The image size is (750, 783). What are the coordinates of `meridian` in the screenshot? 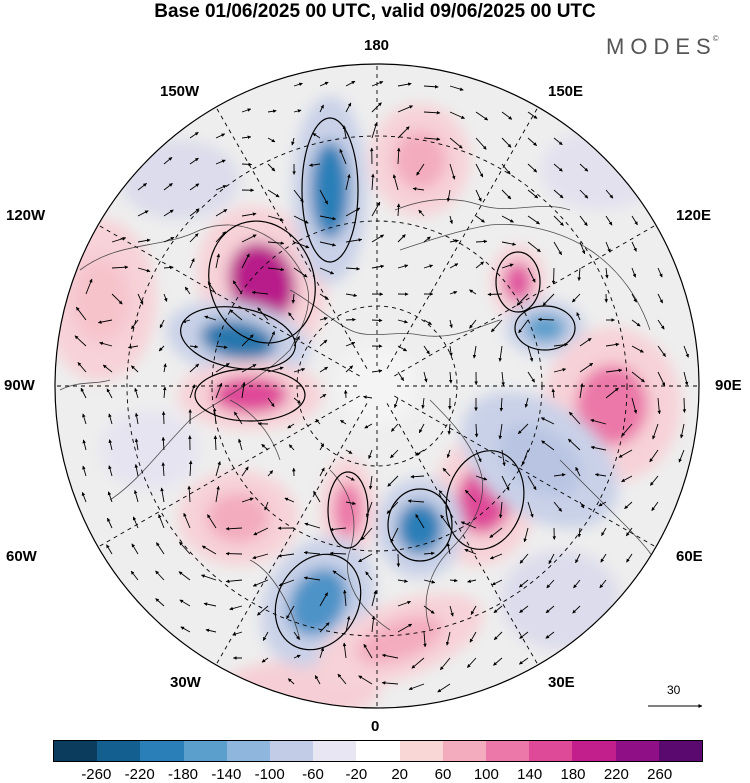 It's located at (462, 237).